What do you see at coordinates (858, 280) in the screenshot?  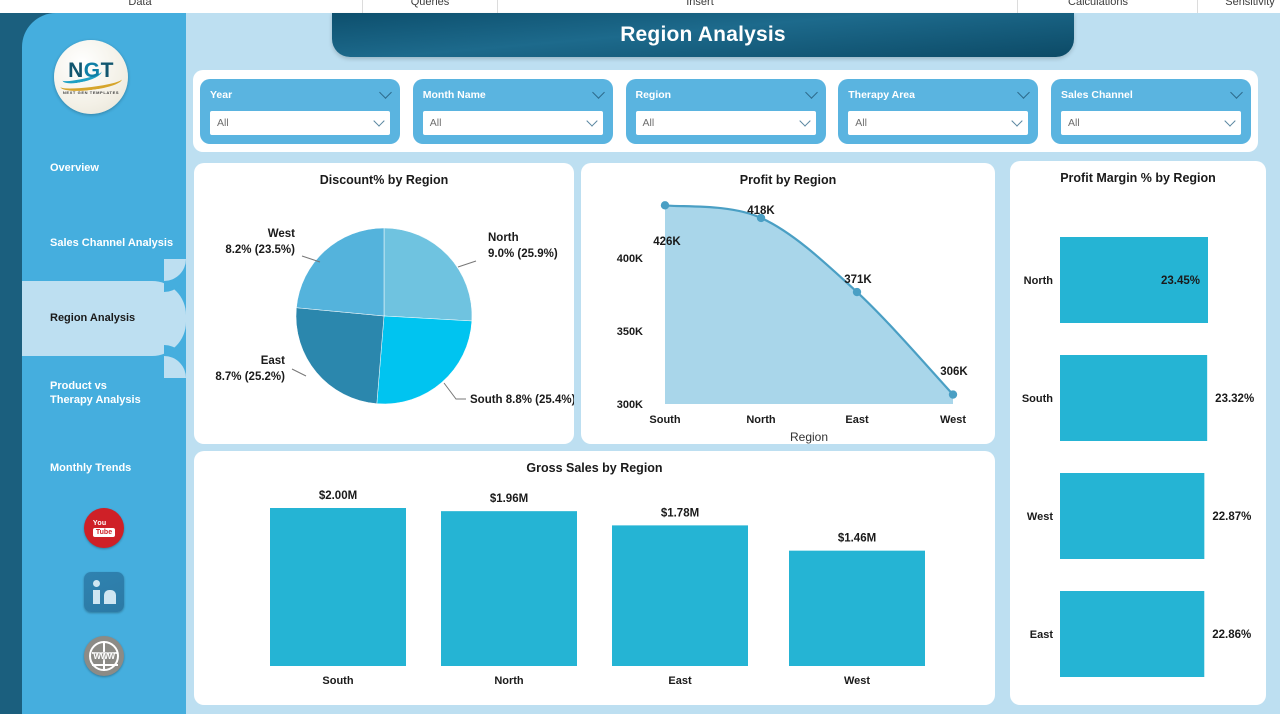 I see `chart-label: 371K` at bounding box center [858, 280].